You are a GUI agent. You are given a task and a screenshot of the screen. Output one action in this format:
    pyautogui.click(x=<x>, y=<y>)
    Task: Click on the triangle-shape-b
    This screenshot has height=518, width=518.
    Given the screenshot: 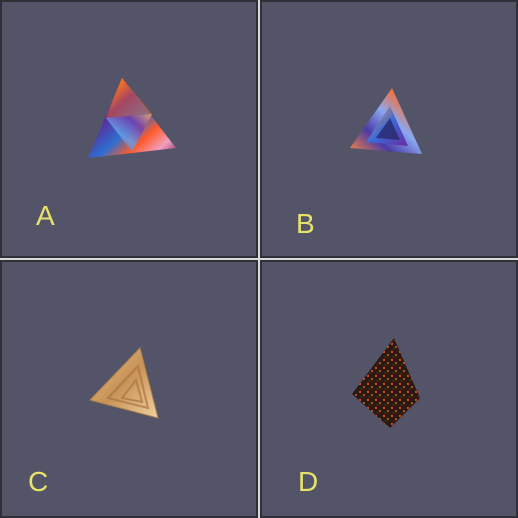 What is the action you would take?
    pyautogui.click(x=386, y=121)
    